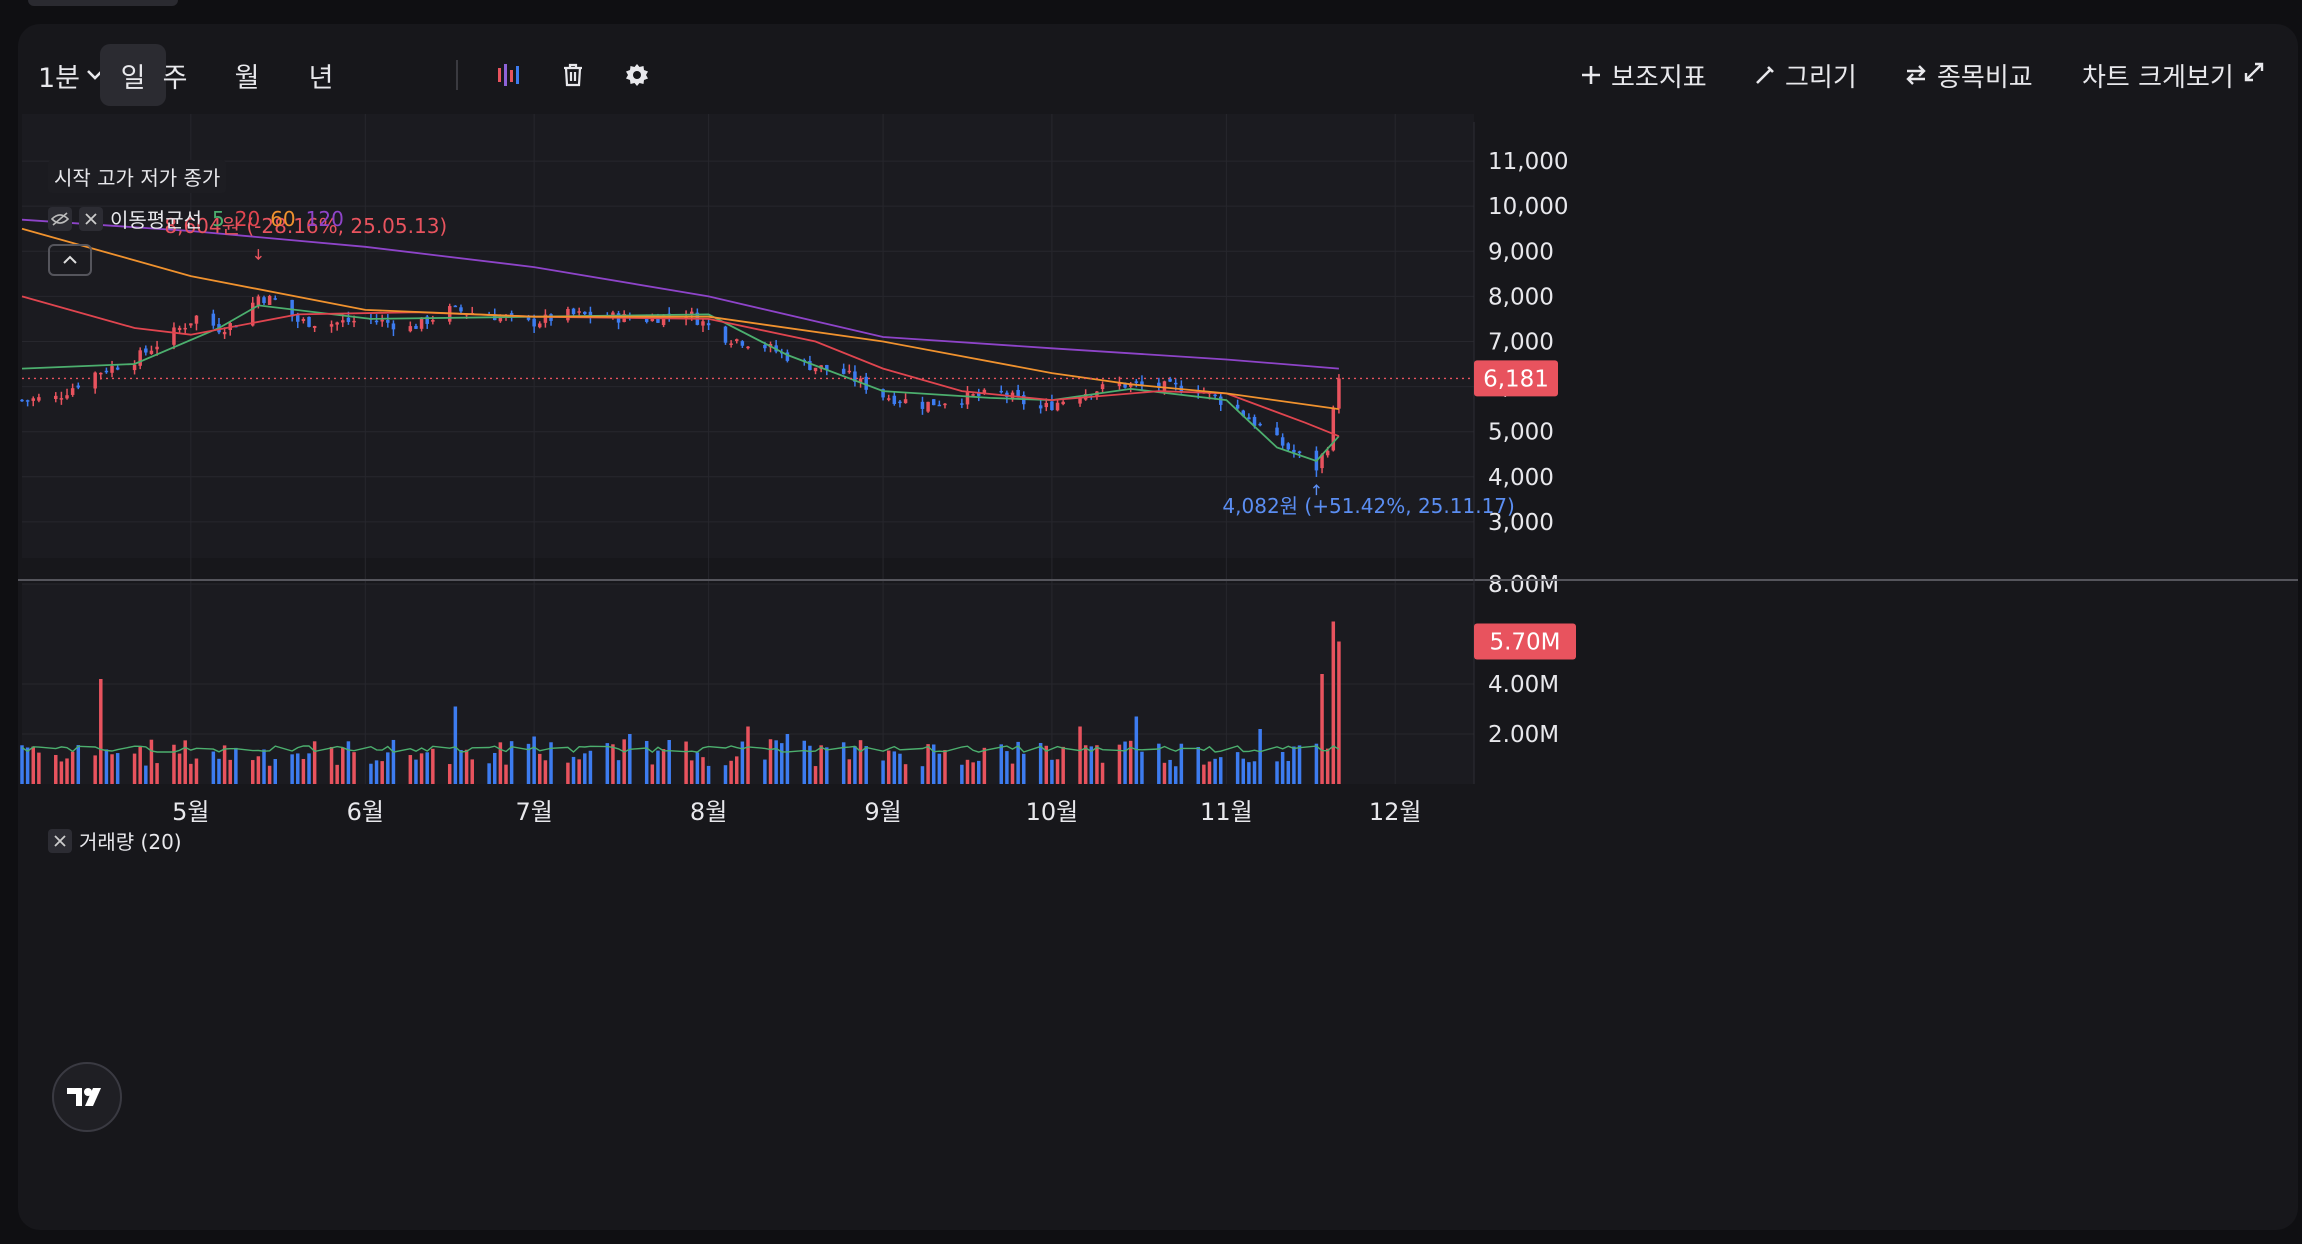  Describe the element at coordinates (321, 78) in the screenshot. I see `period-tab-year: 년` at that location.